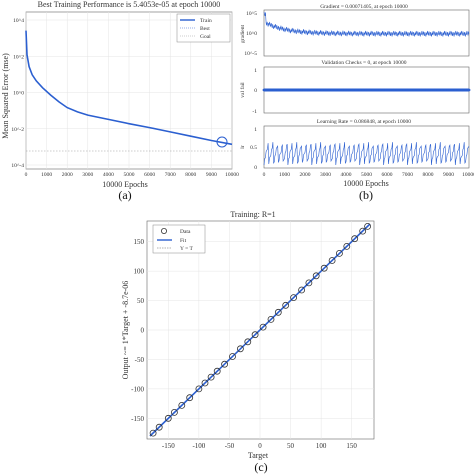 The image size is (474, 475). What do you see at coordinates (253, 148) in the screenshot?
I see `lr-ytick-2: 0.5` at bounding box center [253, 148].